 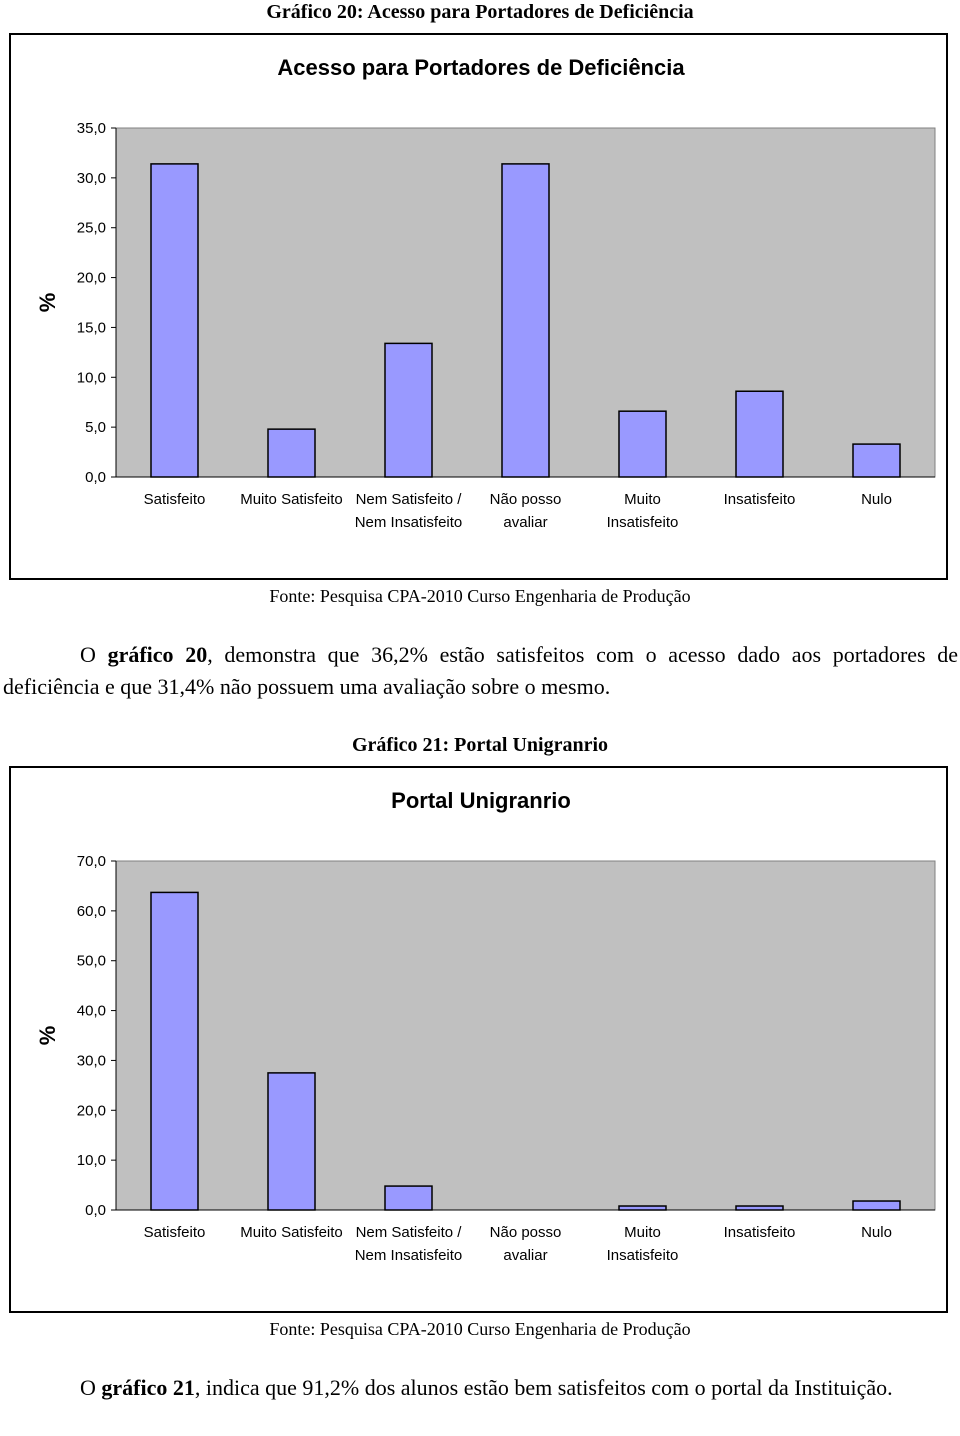 I want to click on y-tick-label: 35,0, so click(x=91, y=128).